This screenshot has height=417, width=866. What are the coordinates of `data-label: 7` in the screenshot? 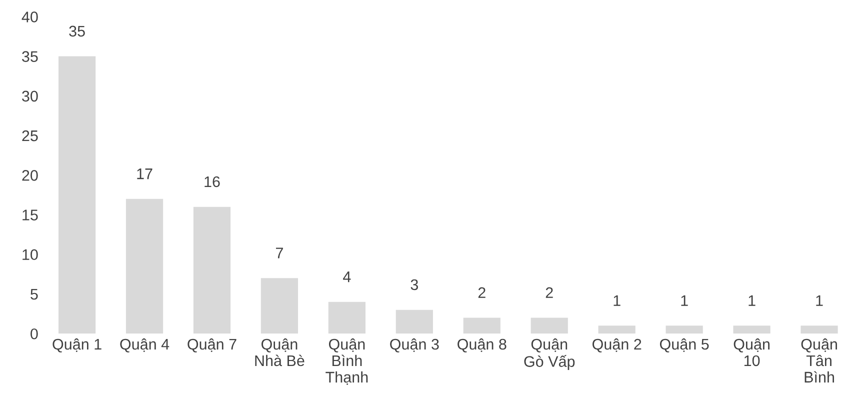 It's located at (279, 253).